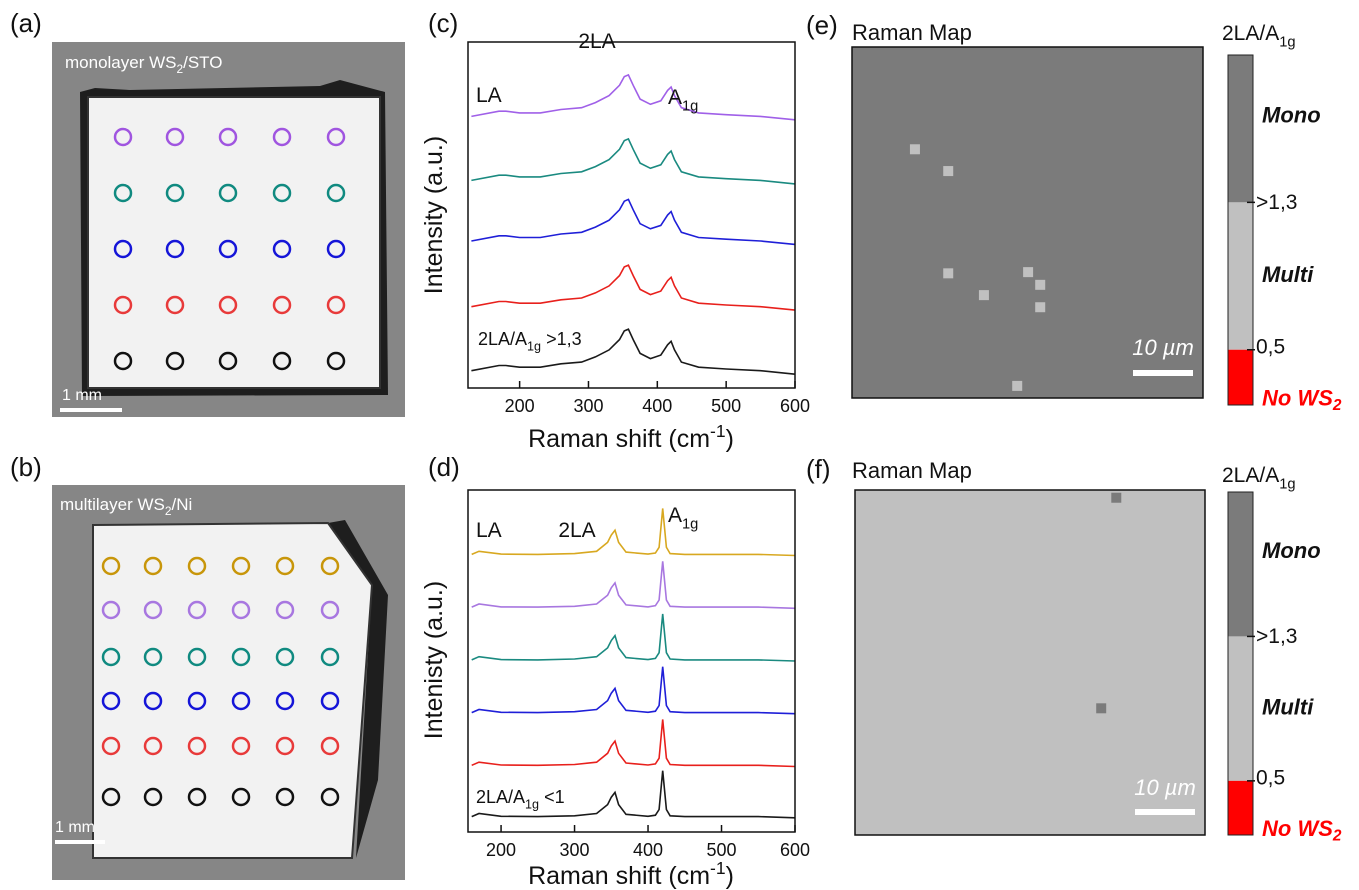 The width and height of the screenshot is (1359, 890). What do you see at coordinates (26, 467) in the screenshot?
I see `panel-label: (b)` at bounding box center [26, 467].